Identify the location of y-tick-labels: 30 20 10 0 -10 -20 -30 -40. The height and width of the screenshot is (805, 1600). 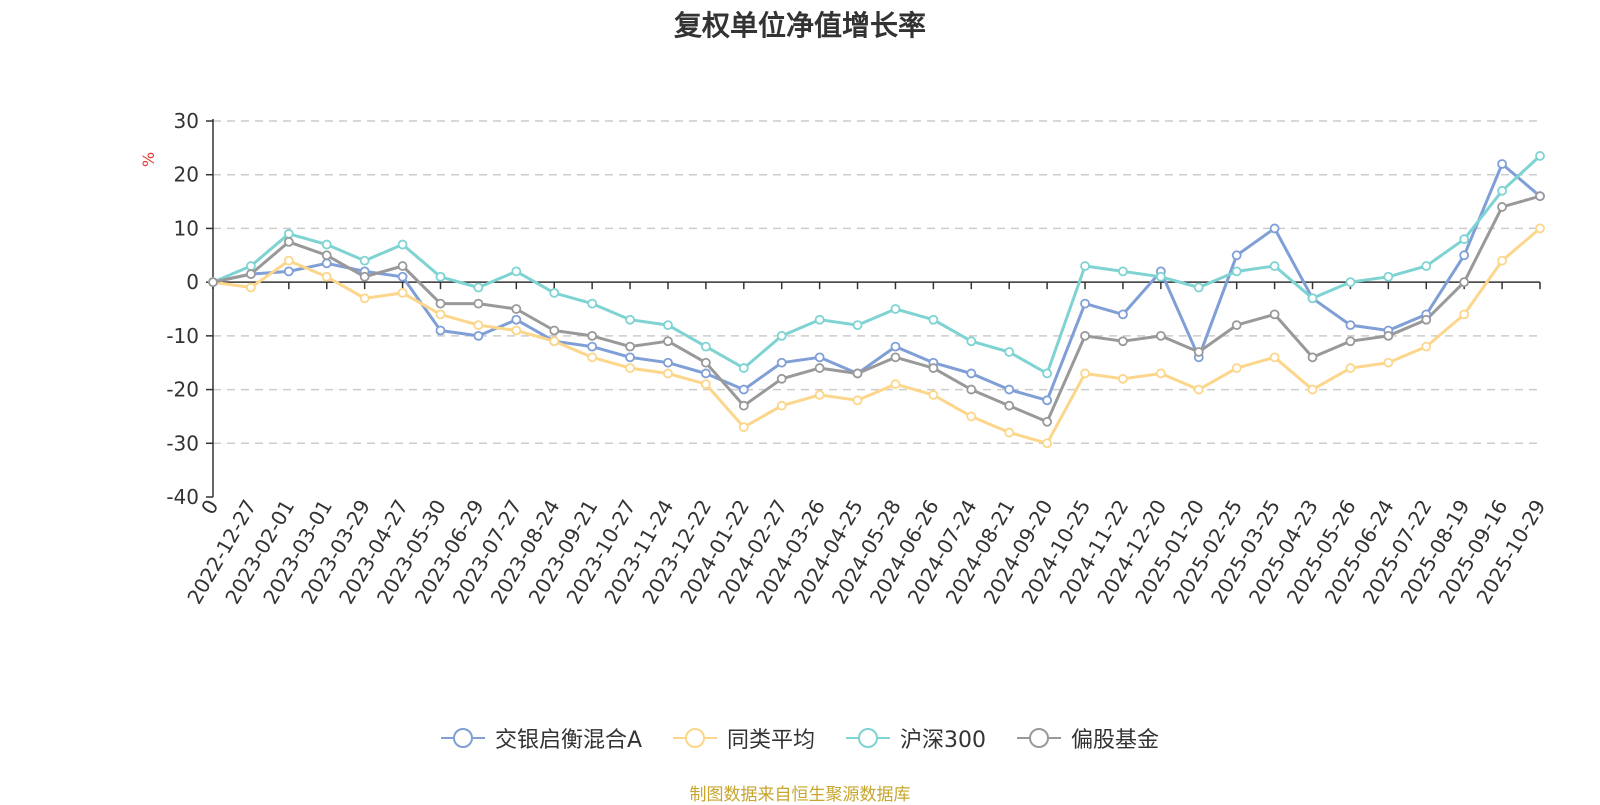
(182, 309).